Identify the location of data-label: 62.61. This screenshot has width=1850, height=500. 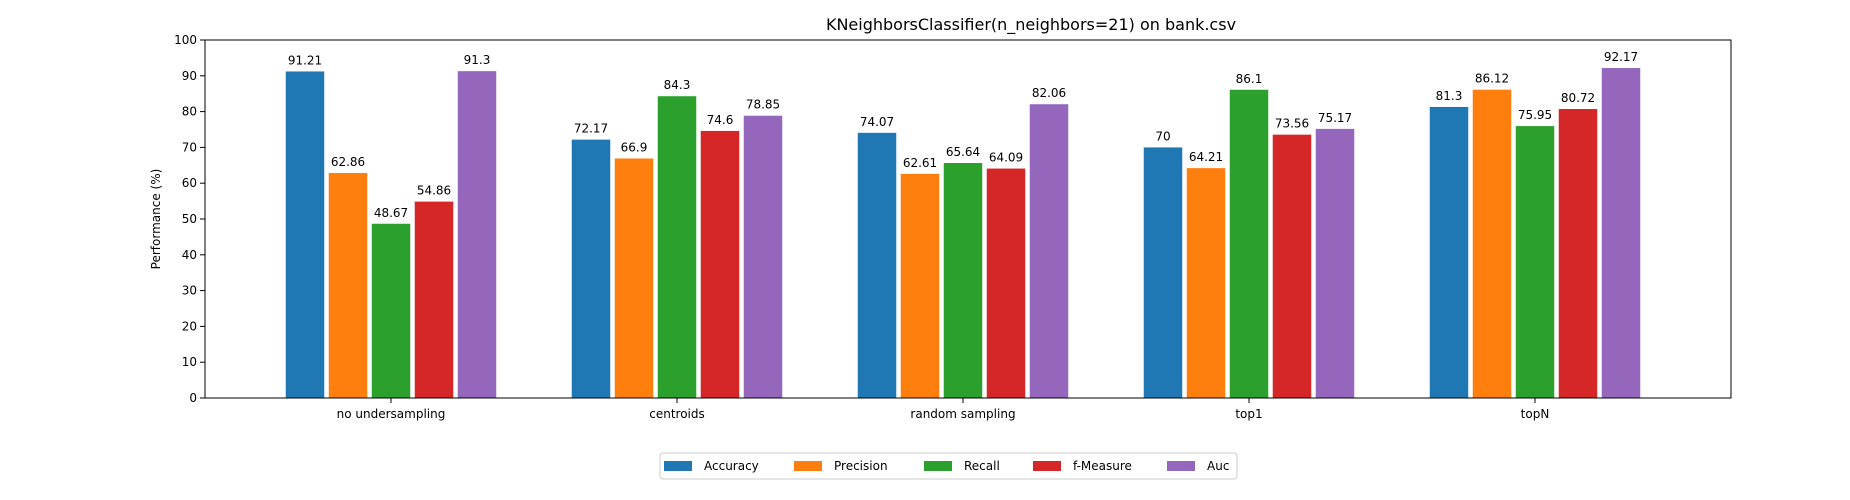
(920, 163).